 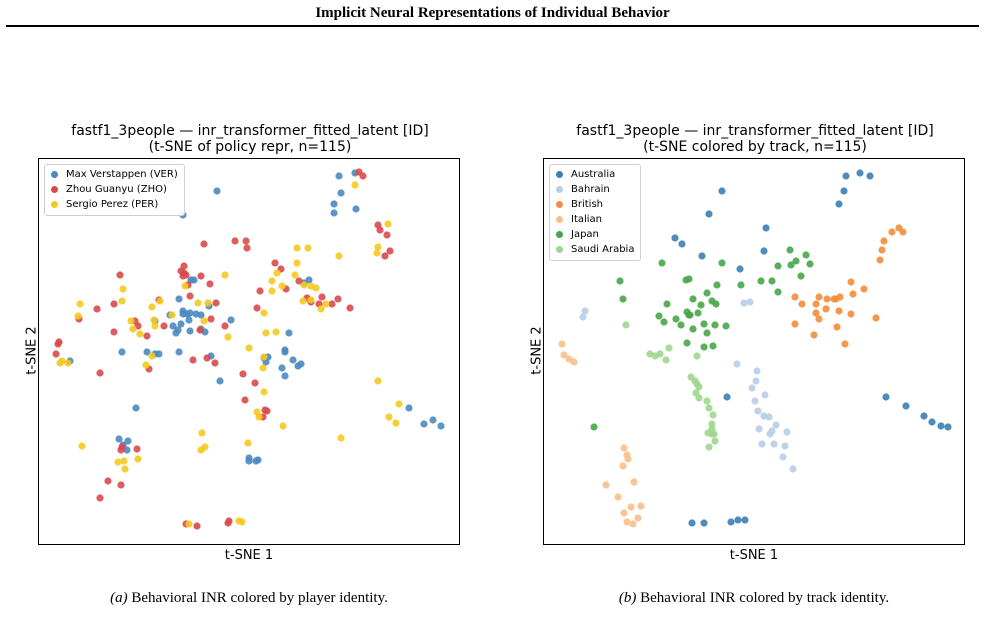 I want to click on panel-b-ylabel: t-SNE 2, so click(x=537, y=350).